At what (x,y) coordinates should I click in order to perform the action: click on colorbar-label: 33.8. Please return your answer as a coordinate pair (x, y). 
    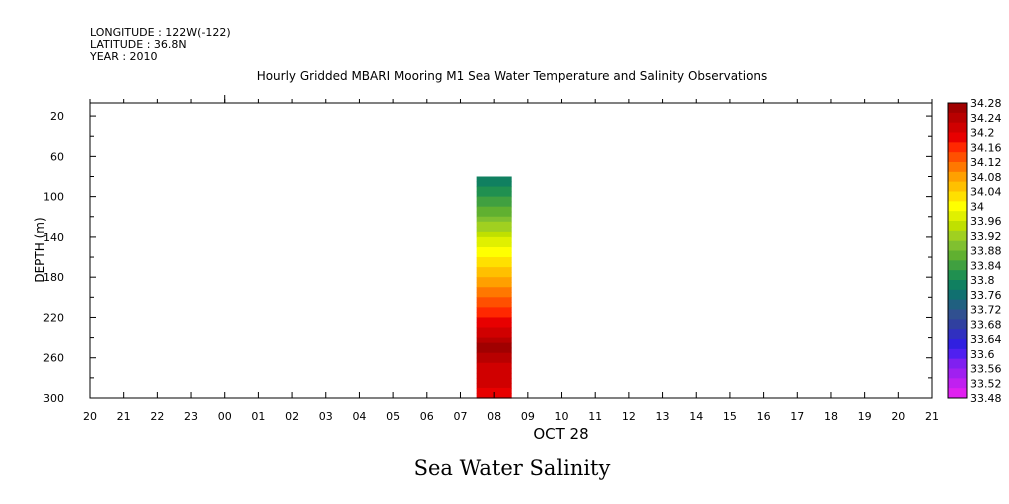
    Looking at the image, I should click on (982, 280).